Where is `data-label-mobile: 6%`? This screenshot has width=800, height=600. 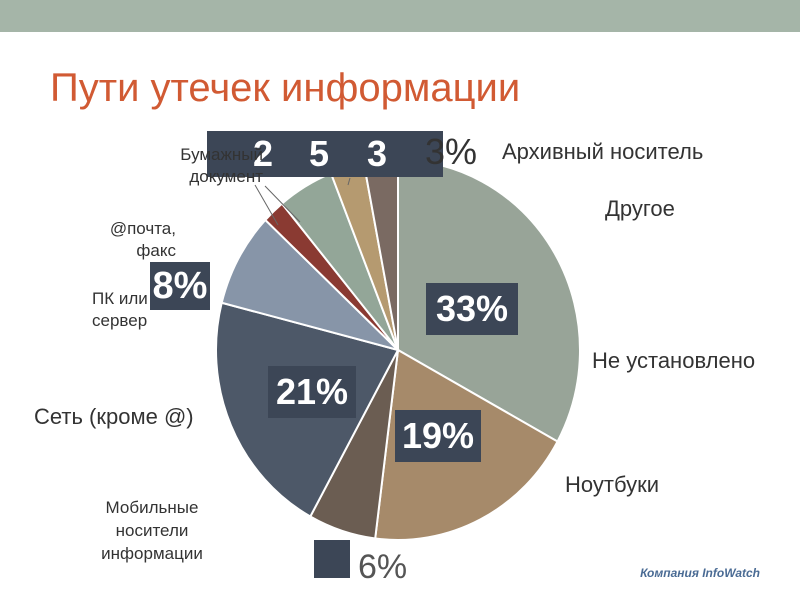 data-label-mobile: 6% is located at coordinates (383, 567).